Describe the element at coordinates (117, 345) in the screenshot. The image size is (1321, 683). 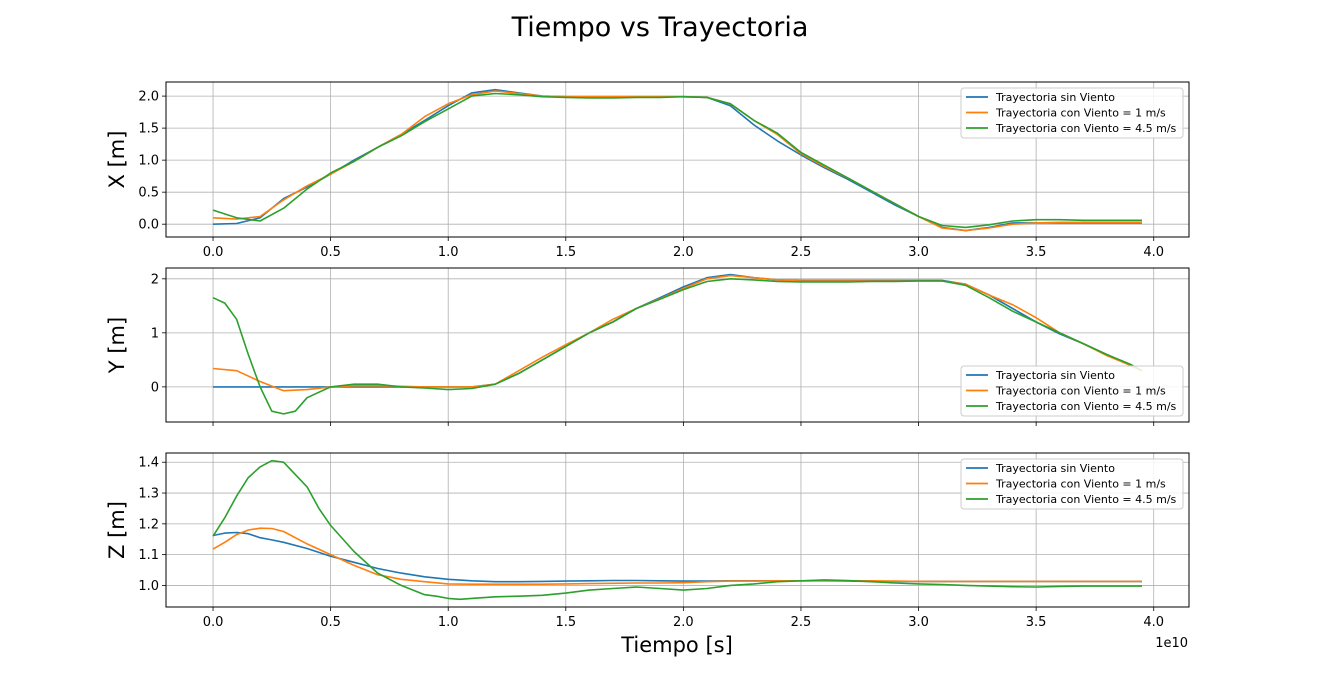
I see `y-axis-label: Y [m]` at that location.